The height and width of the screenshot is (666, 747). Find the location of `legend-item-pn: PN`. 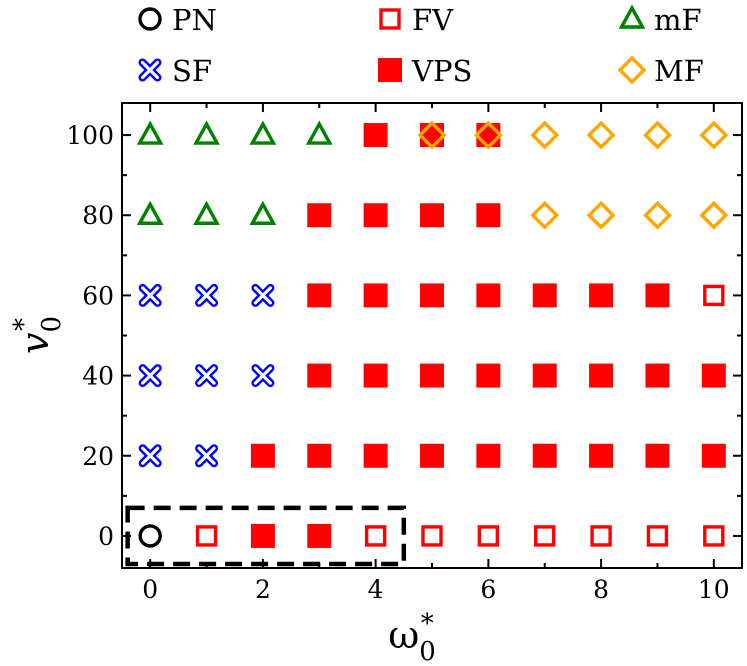

legend-item-pn: PN is located at coordinates (177, 20).